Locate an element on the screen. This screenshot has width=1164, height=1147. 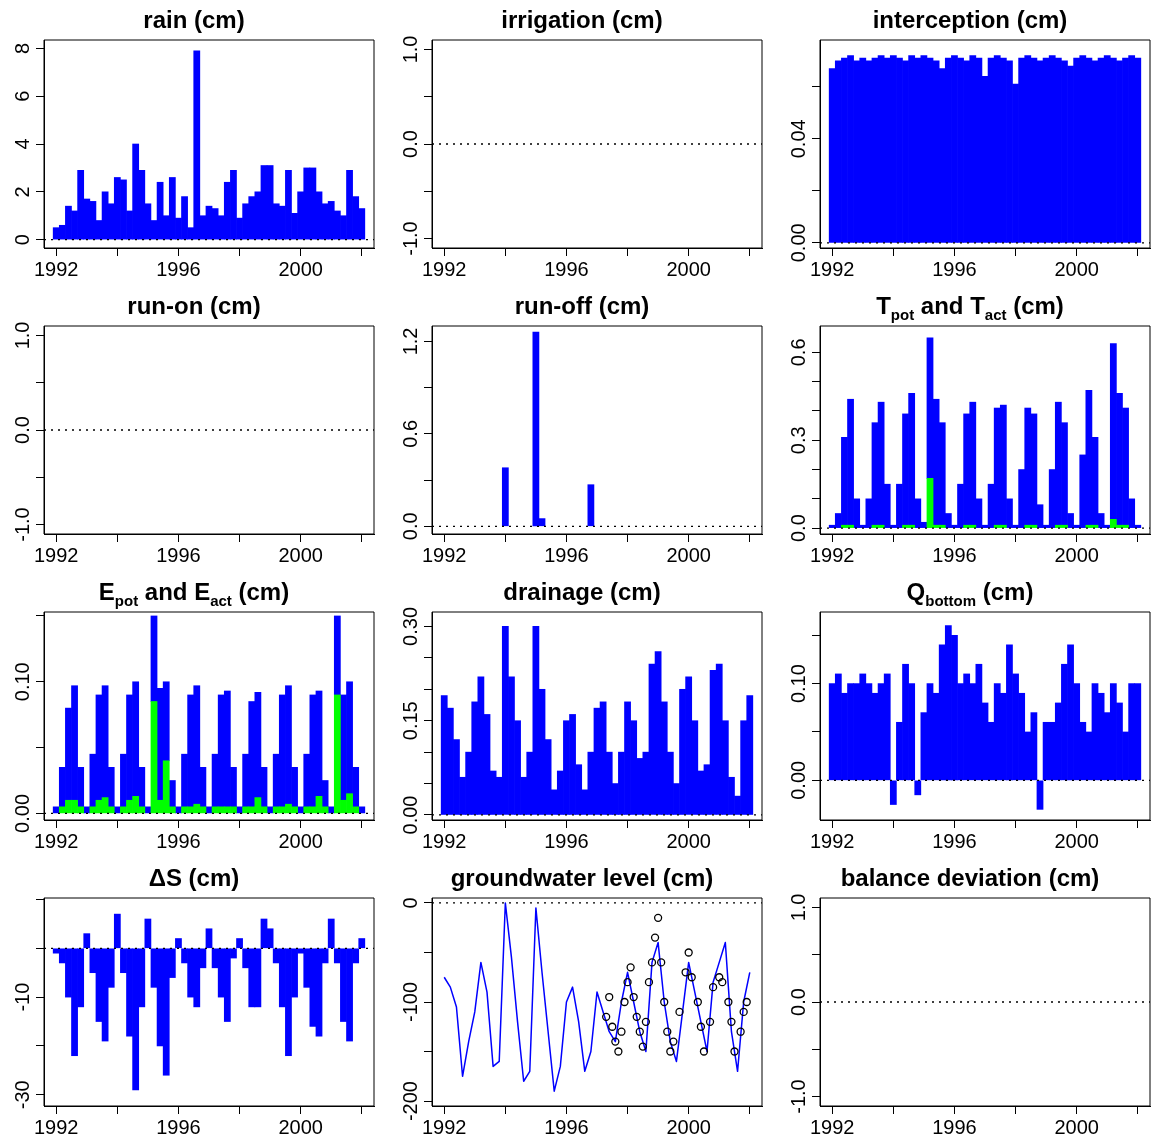
chart-title: run-off (cm) is located at coordinates (582, 305).